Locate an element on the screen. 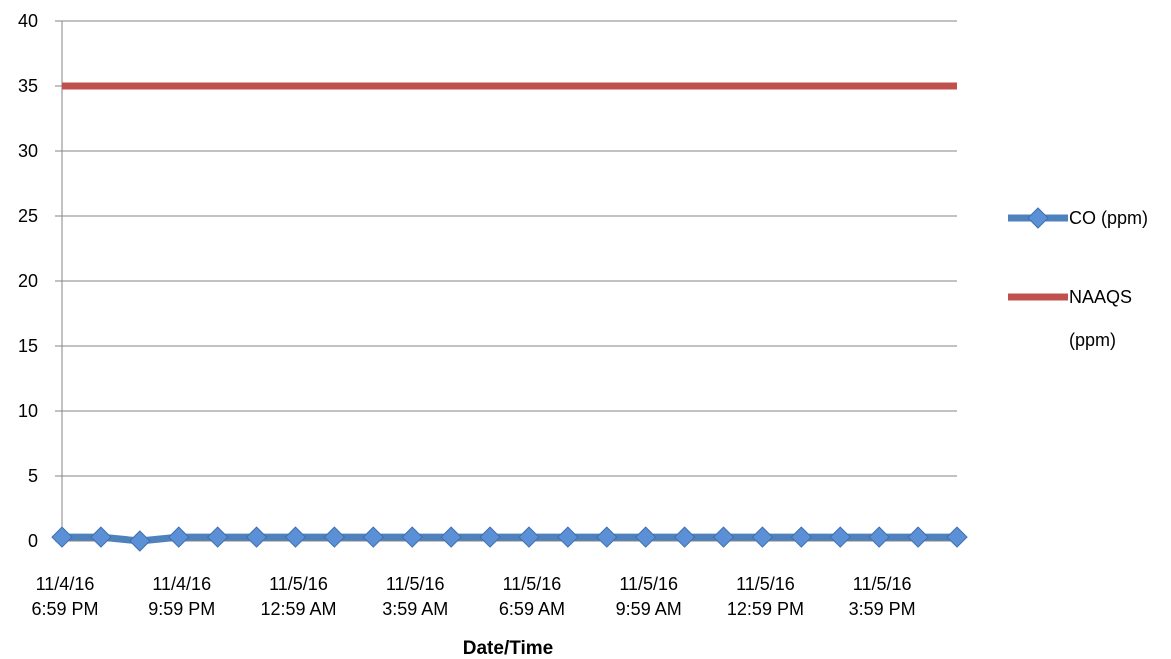 The image size is (1171, 659). y-tick-label: 25 is located at coordinates (28, 216).